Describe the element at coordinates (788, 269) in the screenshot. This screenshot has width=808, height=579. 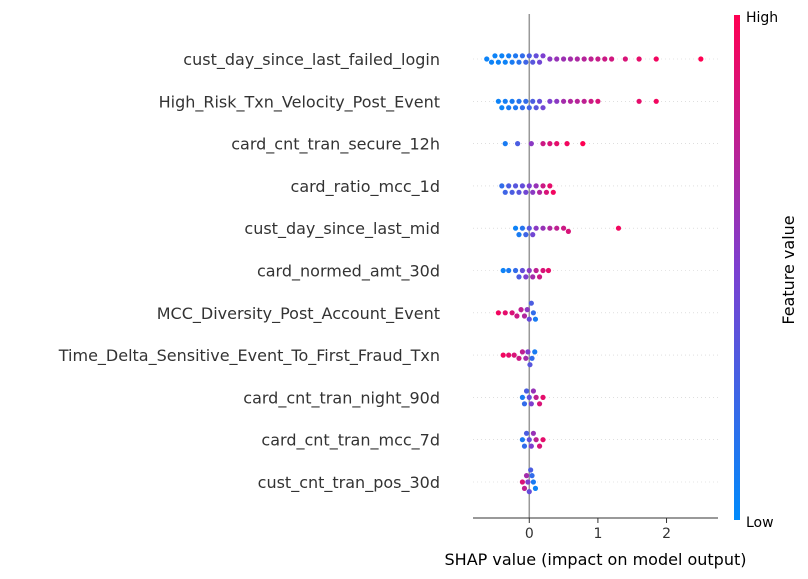
I see `colorbar-title: Feature value` at that location.